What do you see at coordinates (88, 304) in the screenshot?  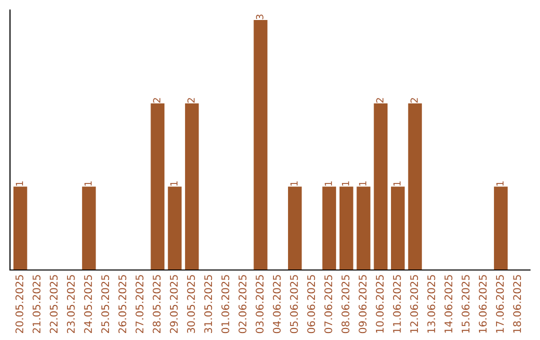 I see `x-tick-label: 24.05.2025` at bounding box center [88, 304].